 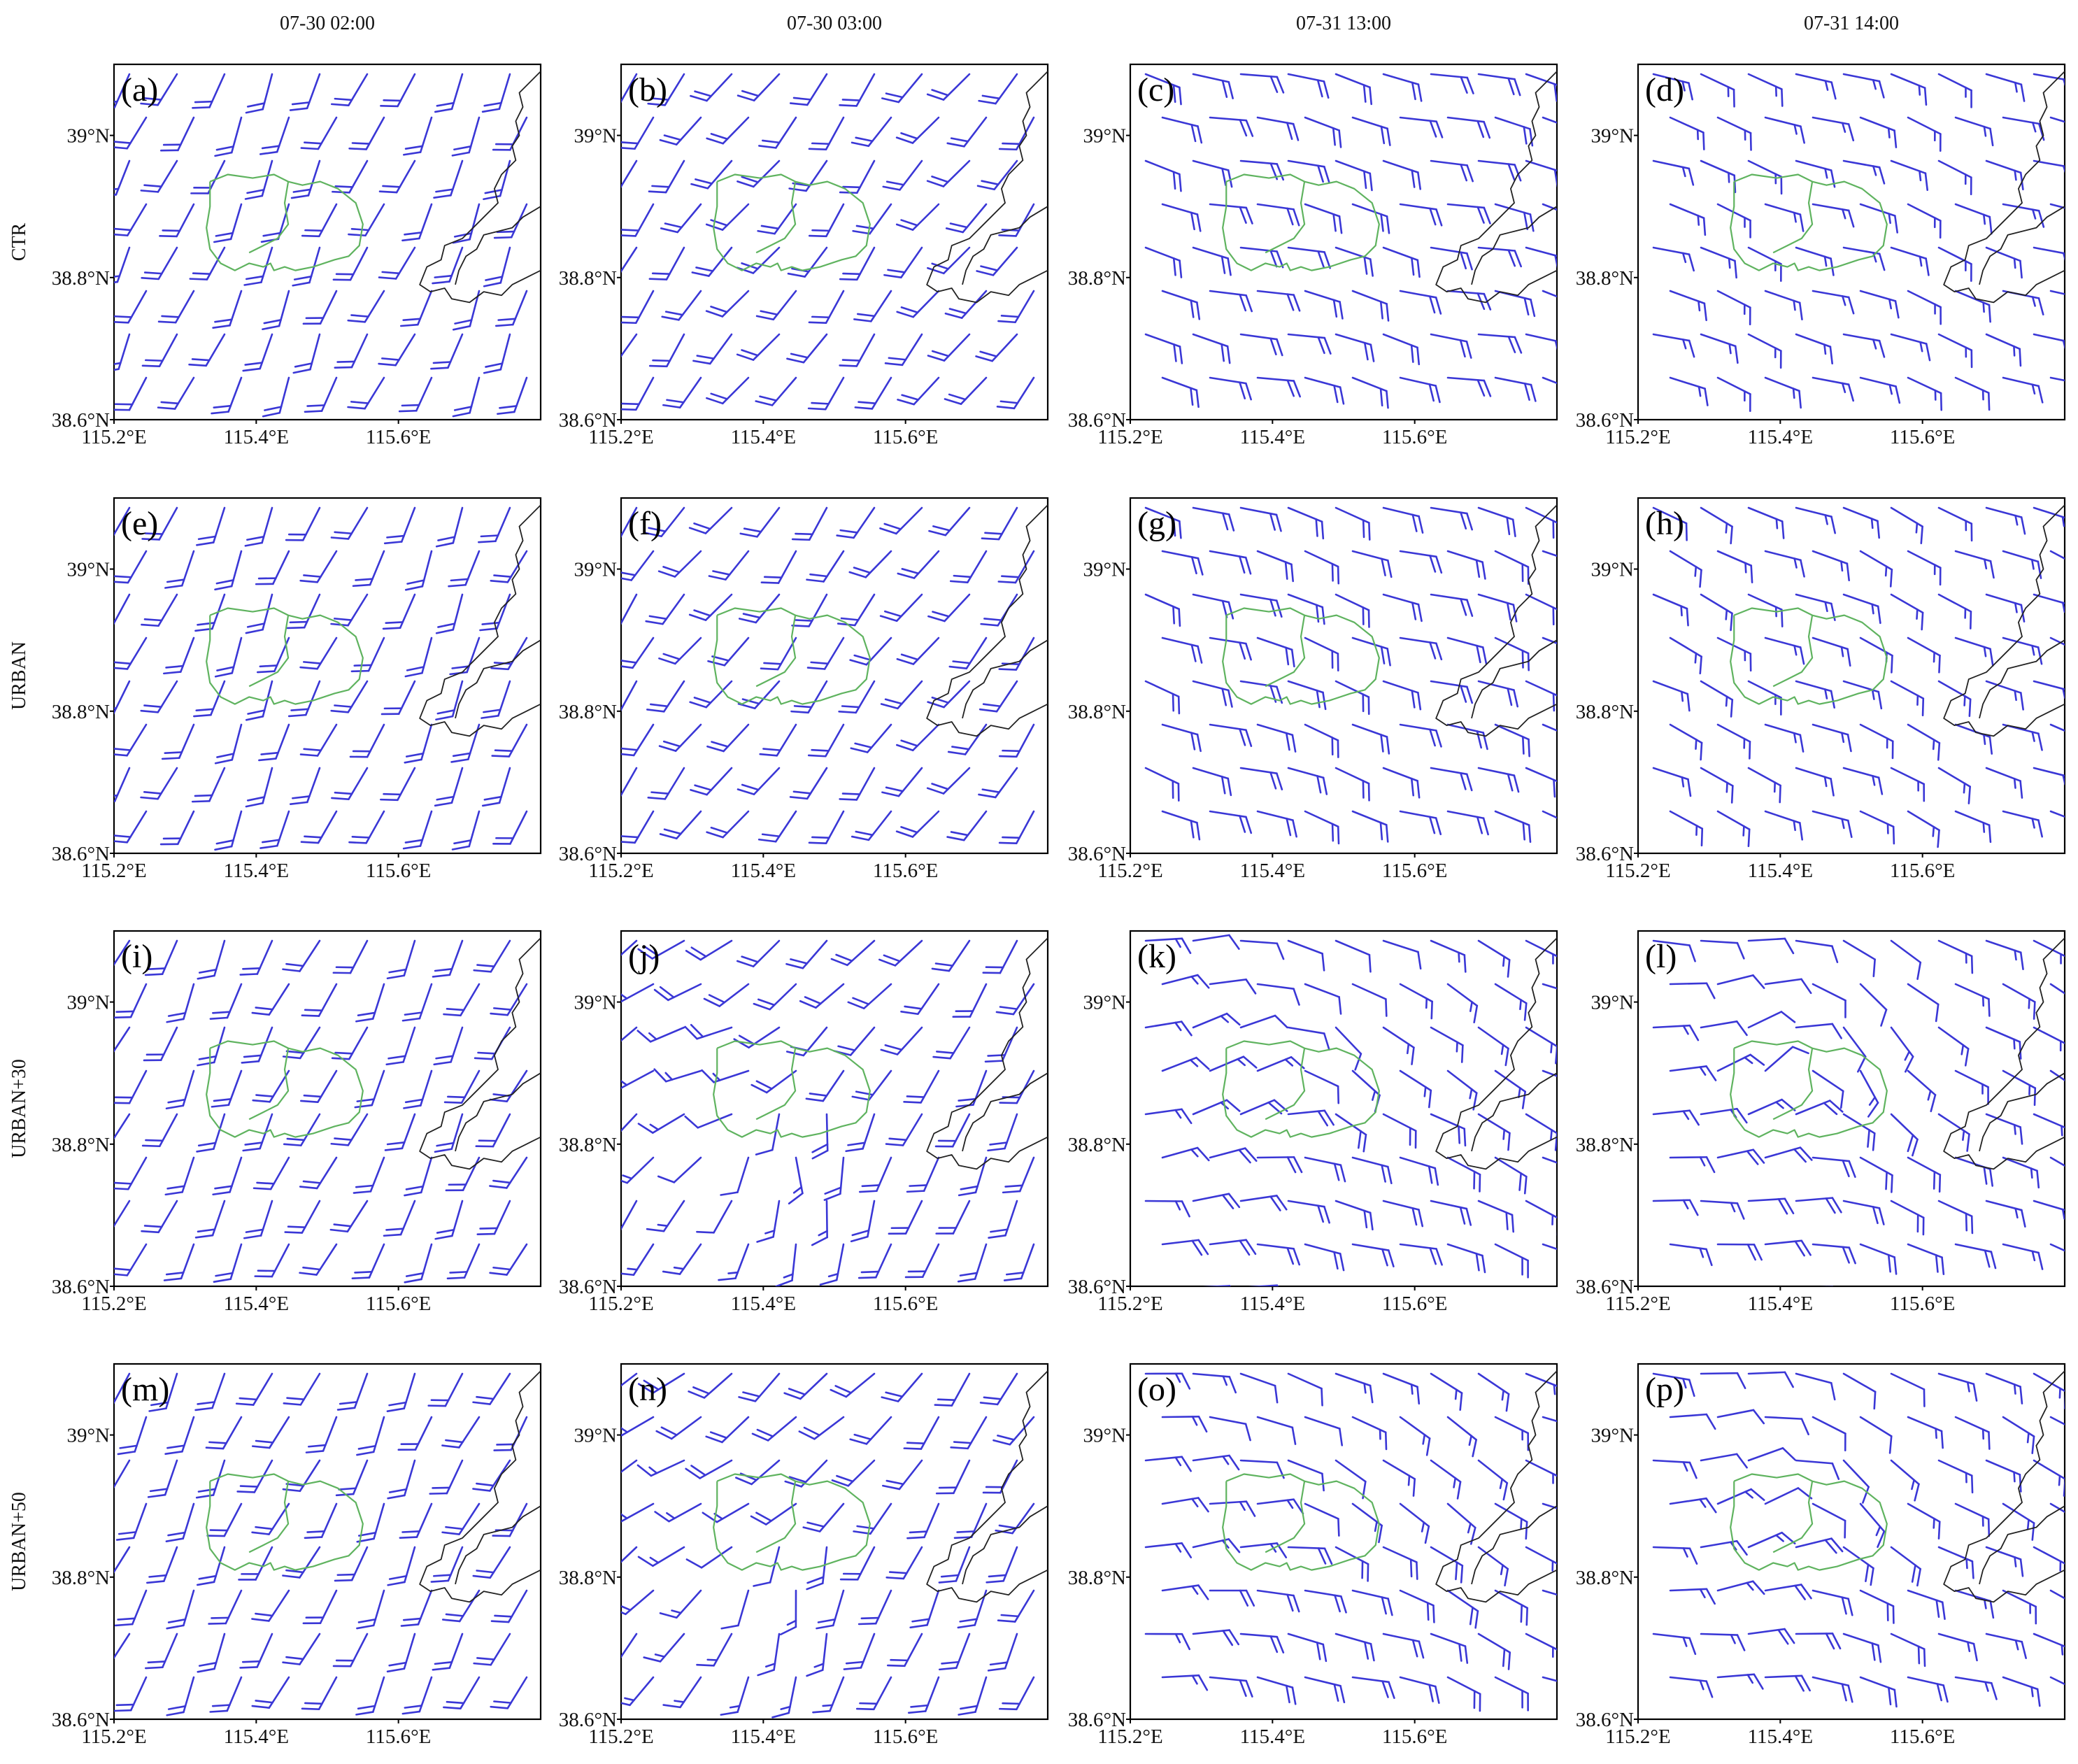 What do you see at coordinates (792, 1089) in the screenshot?
I see `urban-area-outline` at bounding box center [792, 1089].